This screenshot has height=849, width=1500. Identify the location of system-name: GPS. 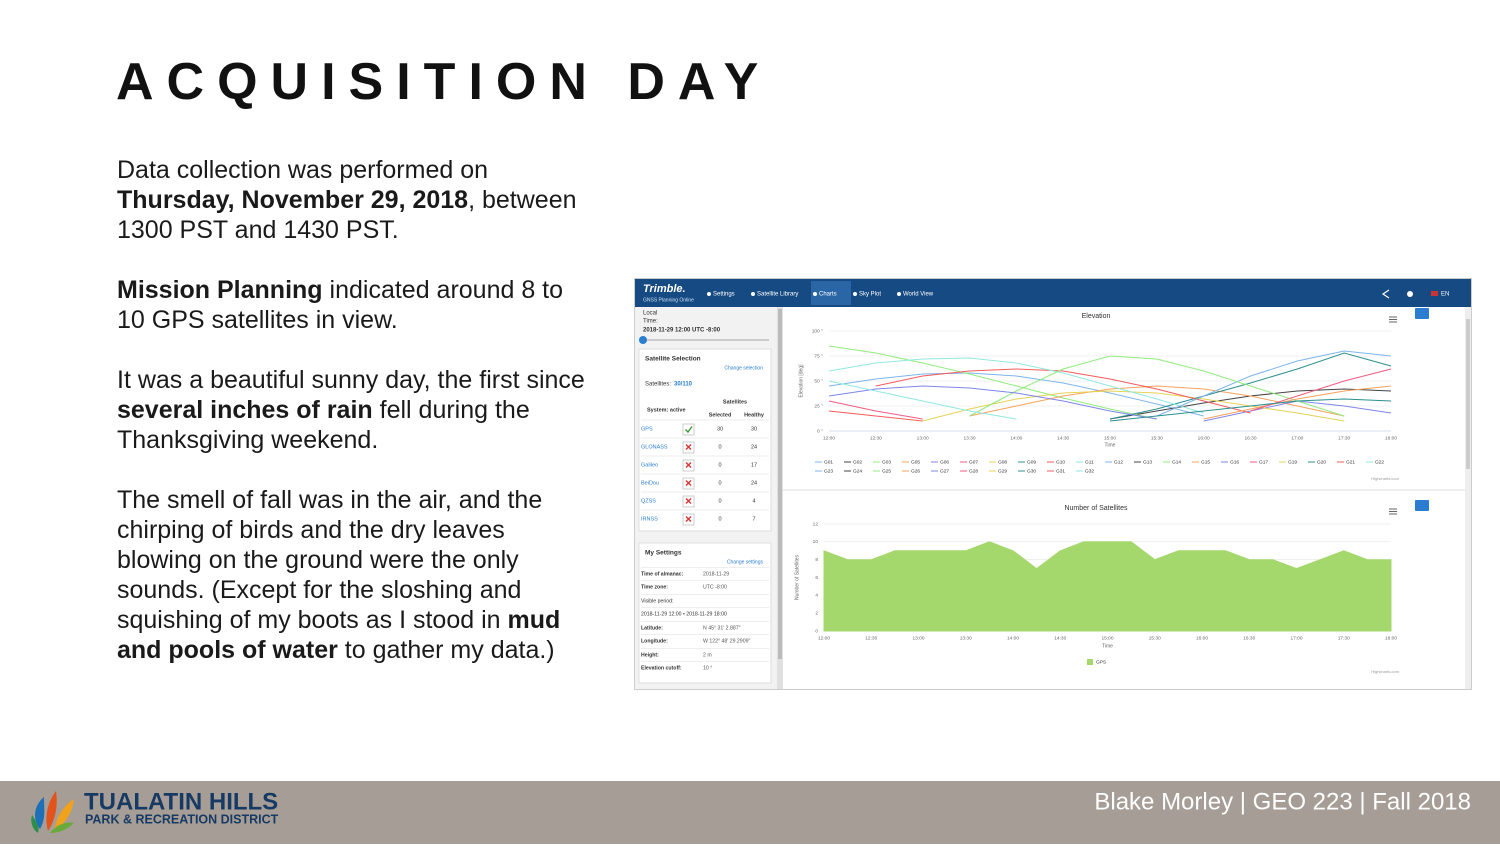
(647, 429).